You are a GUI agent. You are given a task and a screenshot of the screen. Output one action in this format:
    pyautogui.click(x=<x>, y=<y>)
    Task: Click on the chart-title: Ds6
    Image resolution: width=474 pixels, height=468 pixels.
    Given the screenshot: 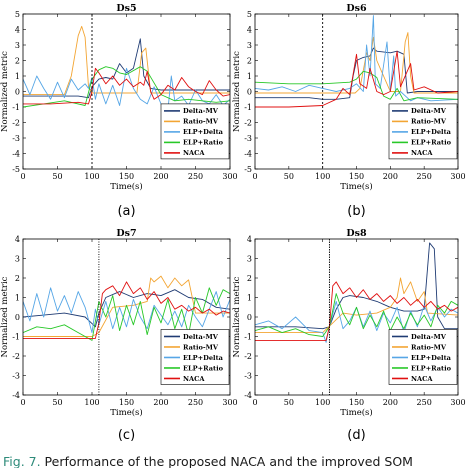 What is the action you would take?
    pyautogui.click(x=356, y=8)
    